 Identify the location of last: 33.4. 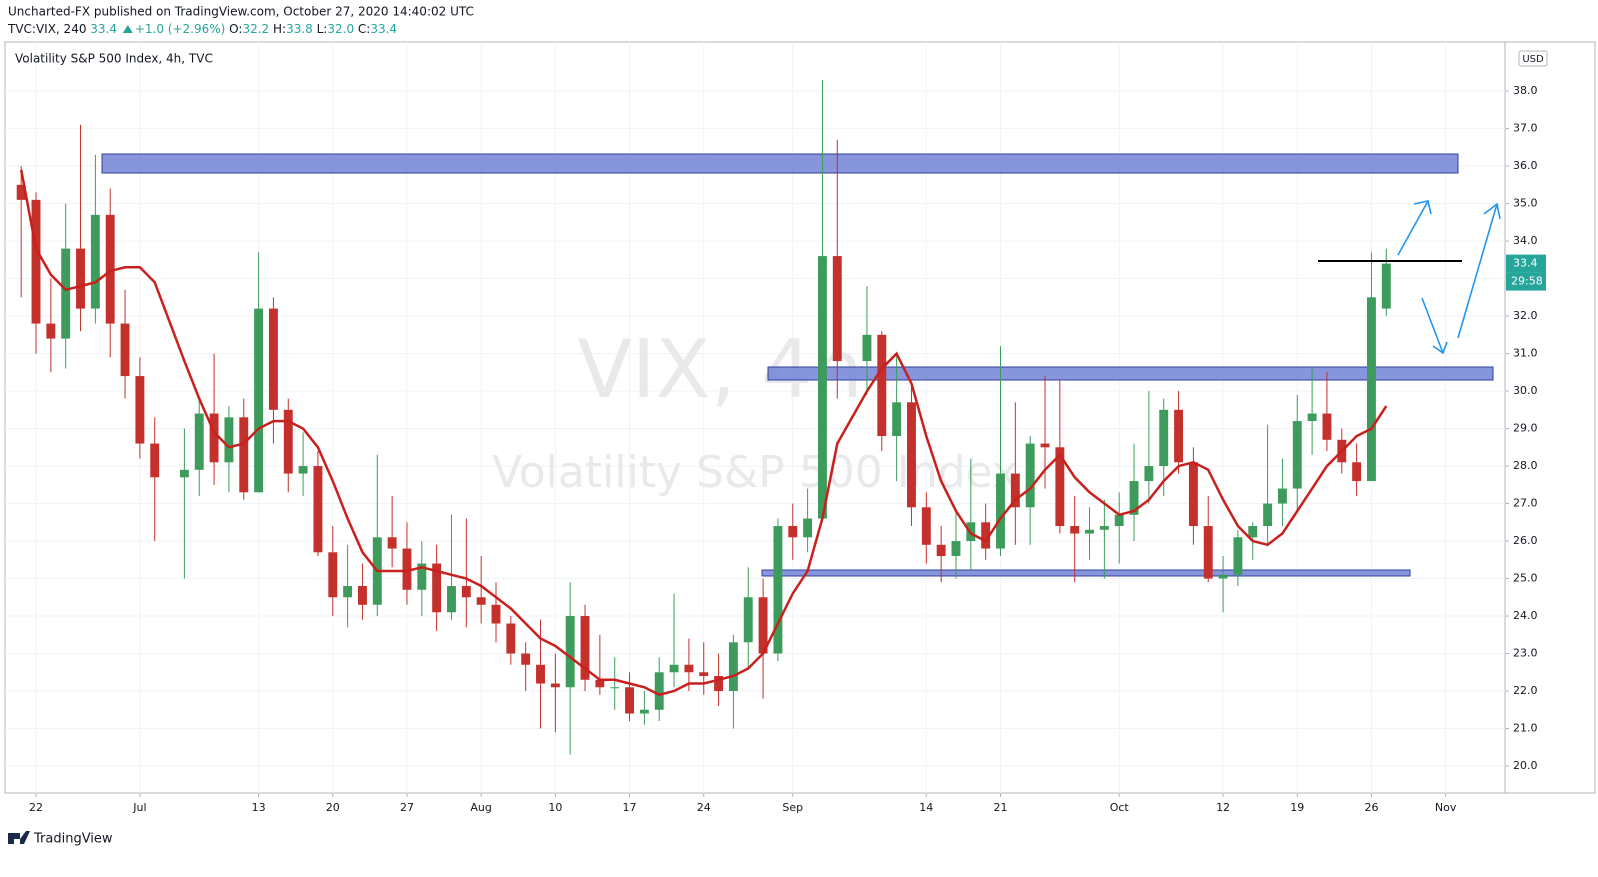
(103, 29).